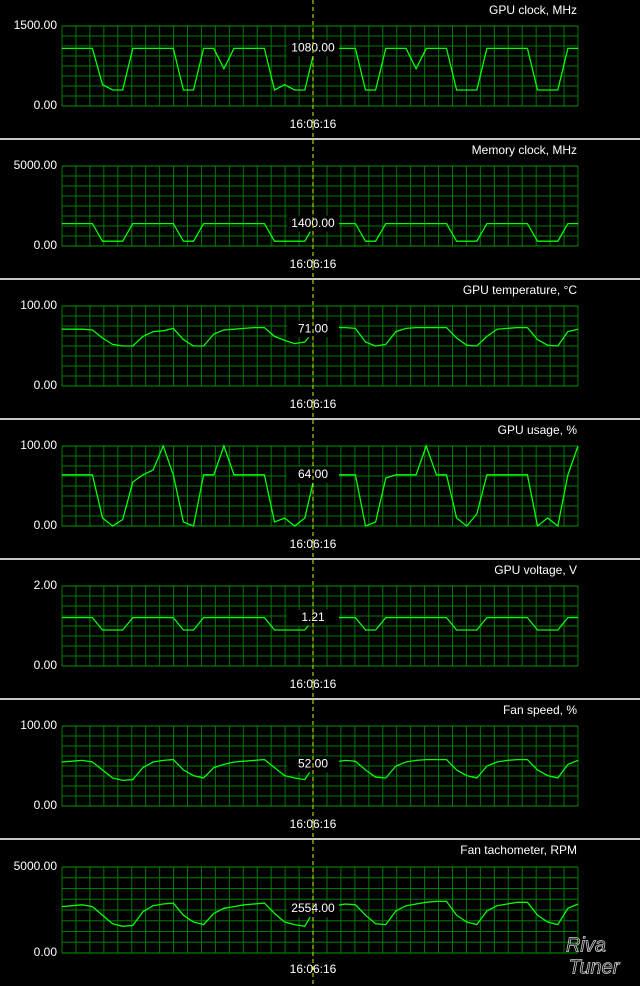  I want to click on chart-title: GPU clock, MHz, so click(533, 10).